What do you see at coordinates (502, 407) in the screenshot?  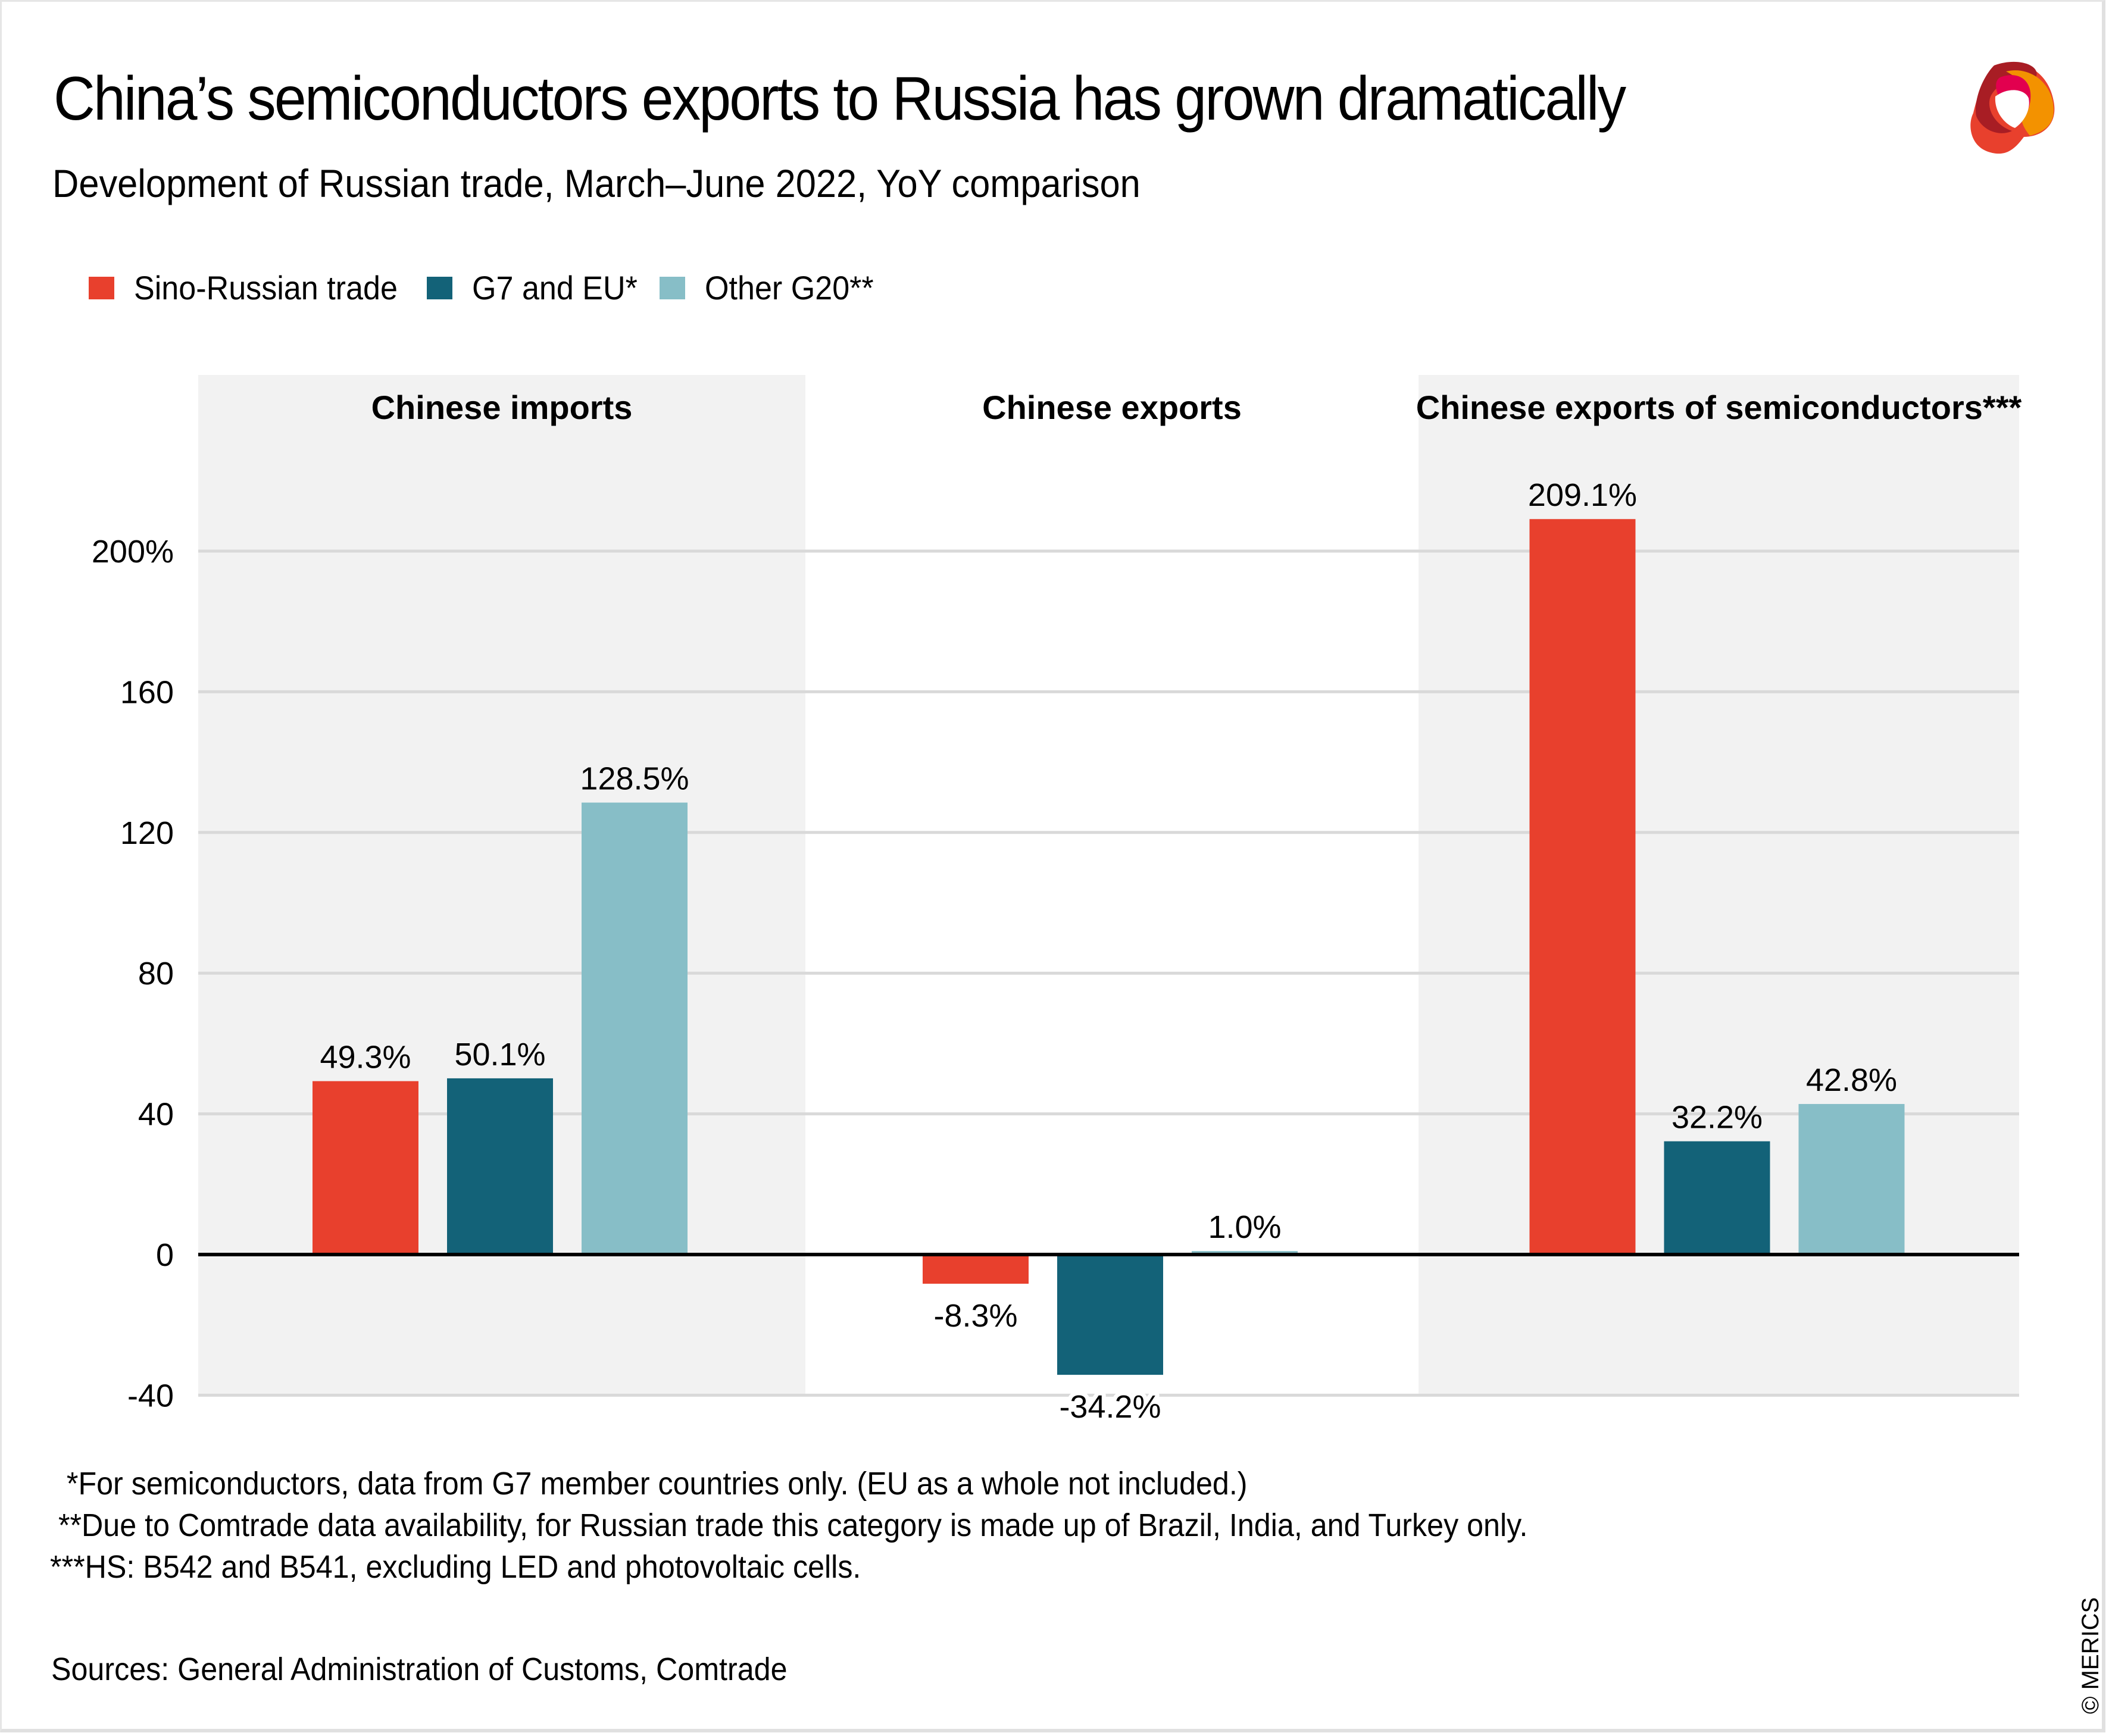 I see `panel-title: Chinese imports` at bounding box center [502, 407].